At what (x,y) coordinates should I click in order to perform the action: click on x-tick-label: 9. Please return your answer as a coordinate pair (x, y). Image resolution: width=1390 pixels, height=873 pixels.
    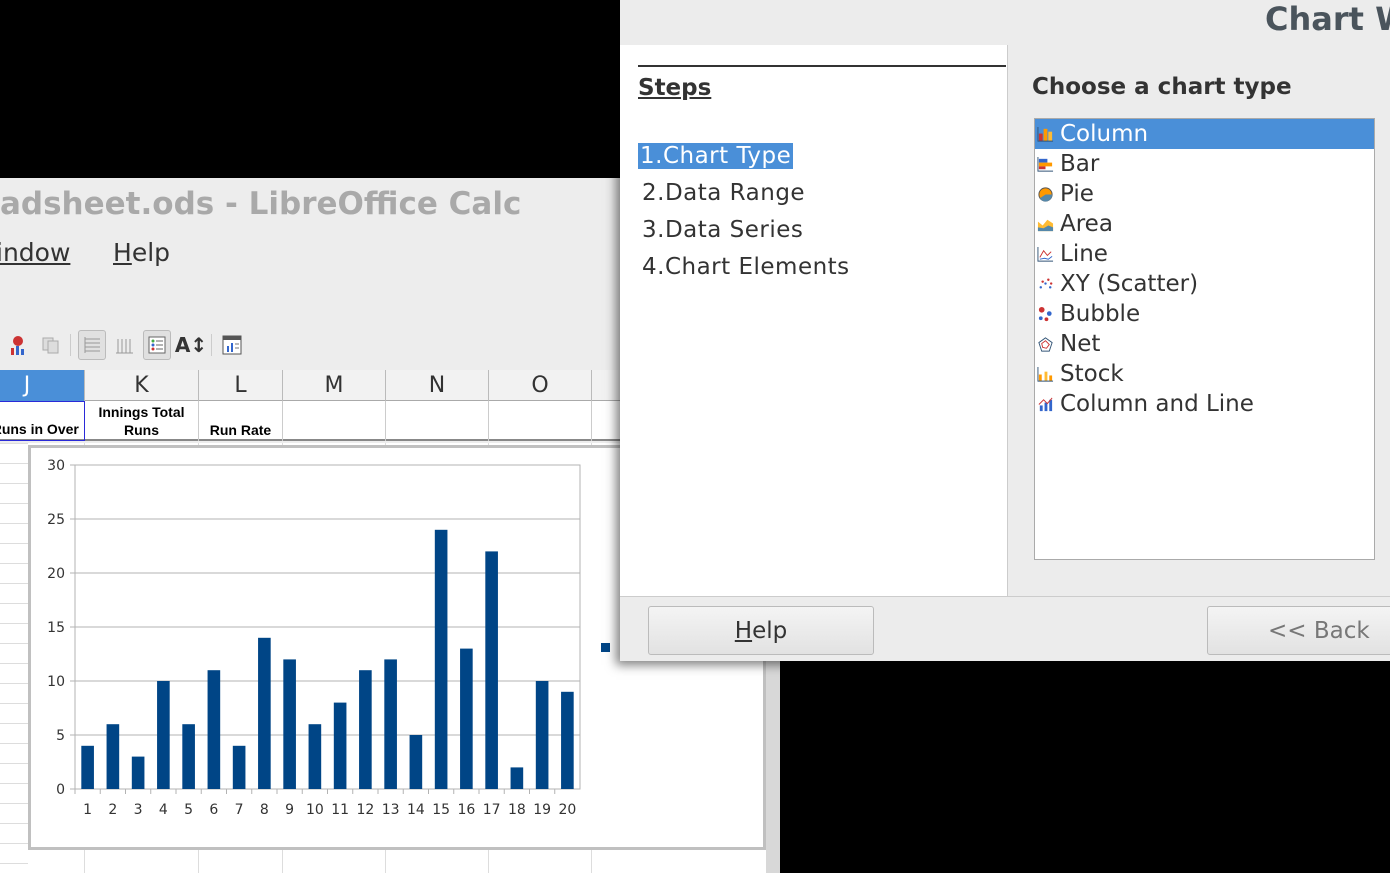
    Looking at the image, I should click on (289, 810).